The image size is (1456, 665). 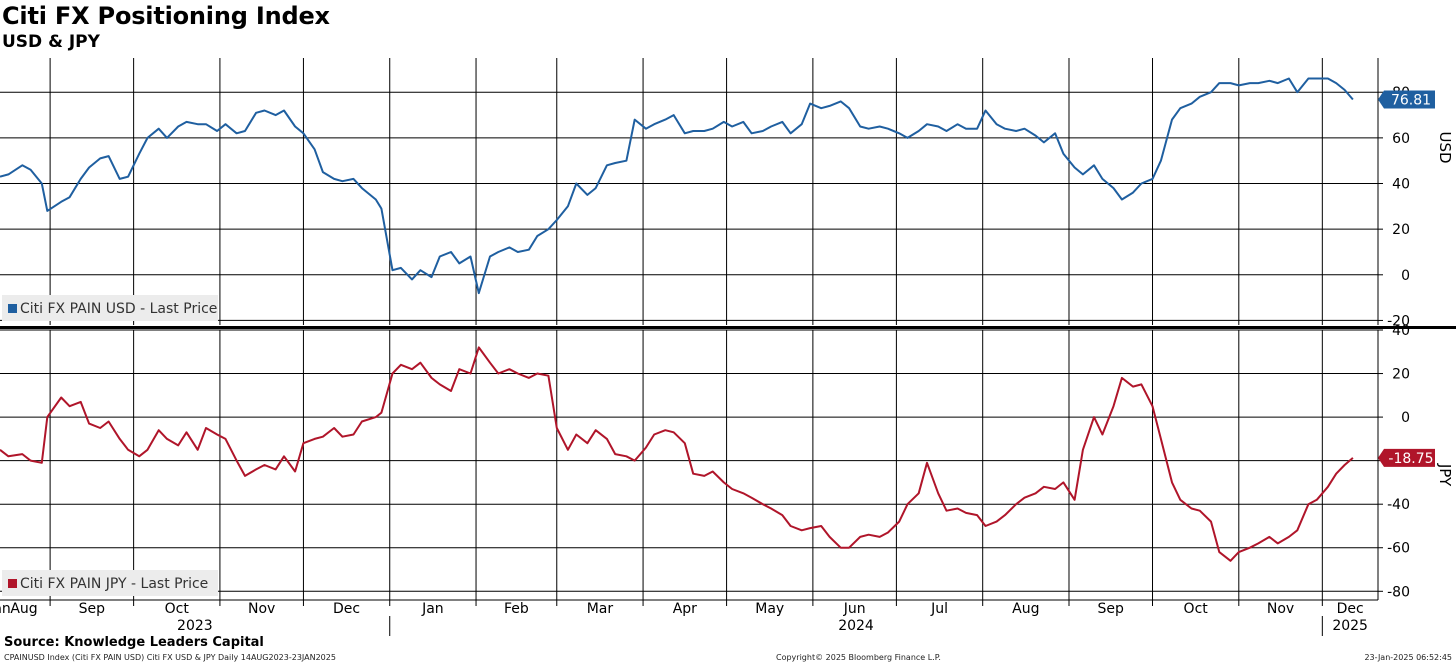 What do you see at coordinates (1401, 230) in the screenshot?
I see `usd-ytick-label: 20` at bounding box center [1401, 230].